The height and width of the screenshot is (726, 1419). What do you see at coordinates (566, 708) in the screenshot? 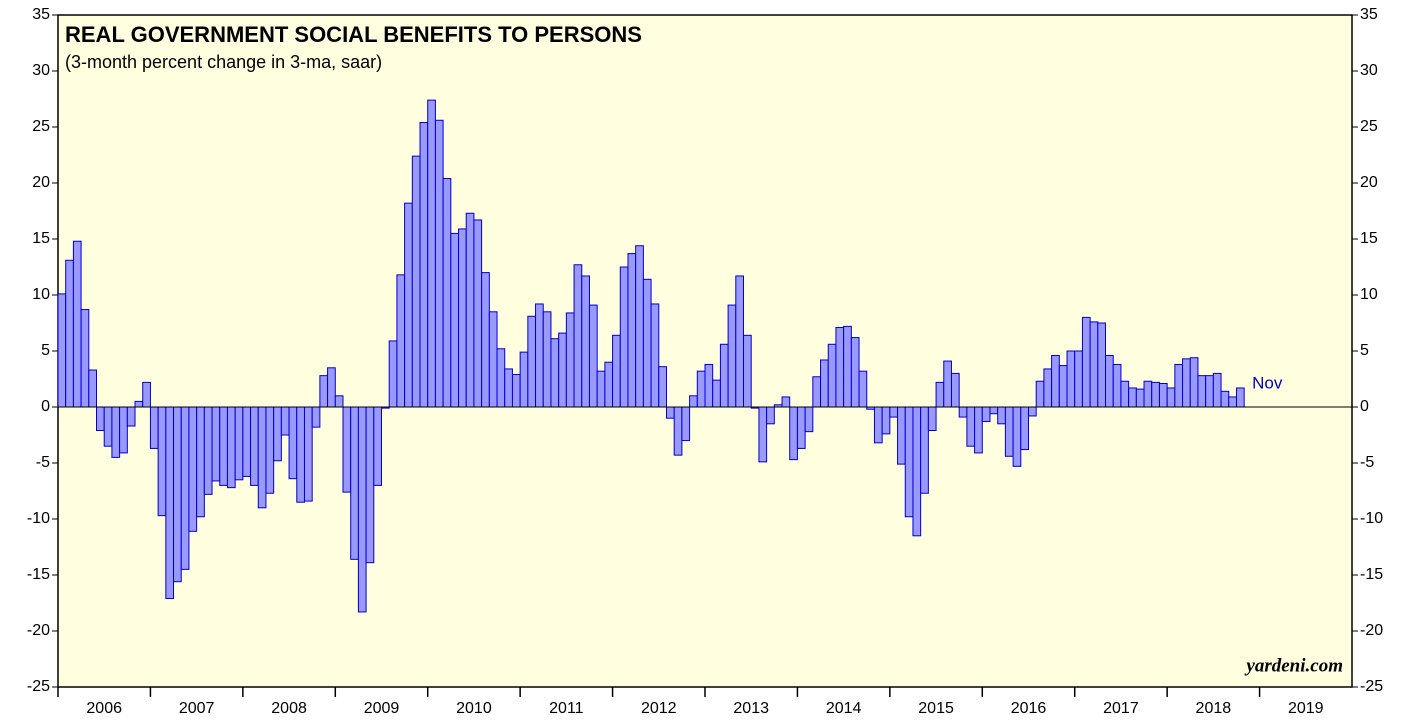
I see `x-tick-label: 2011` at bounding box center [566, 708].